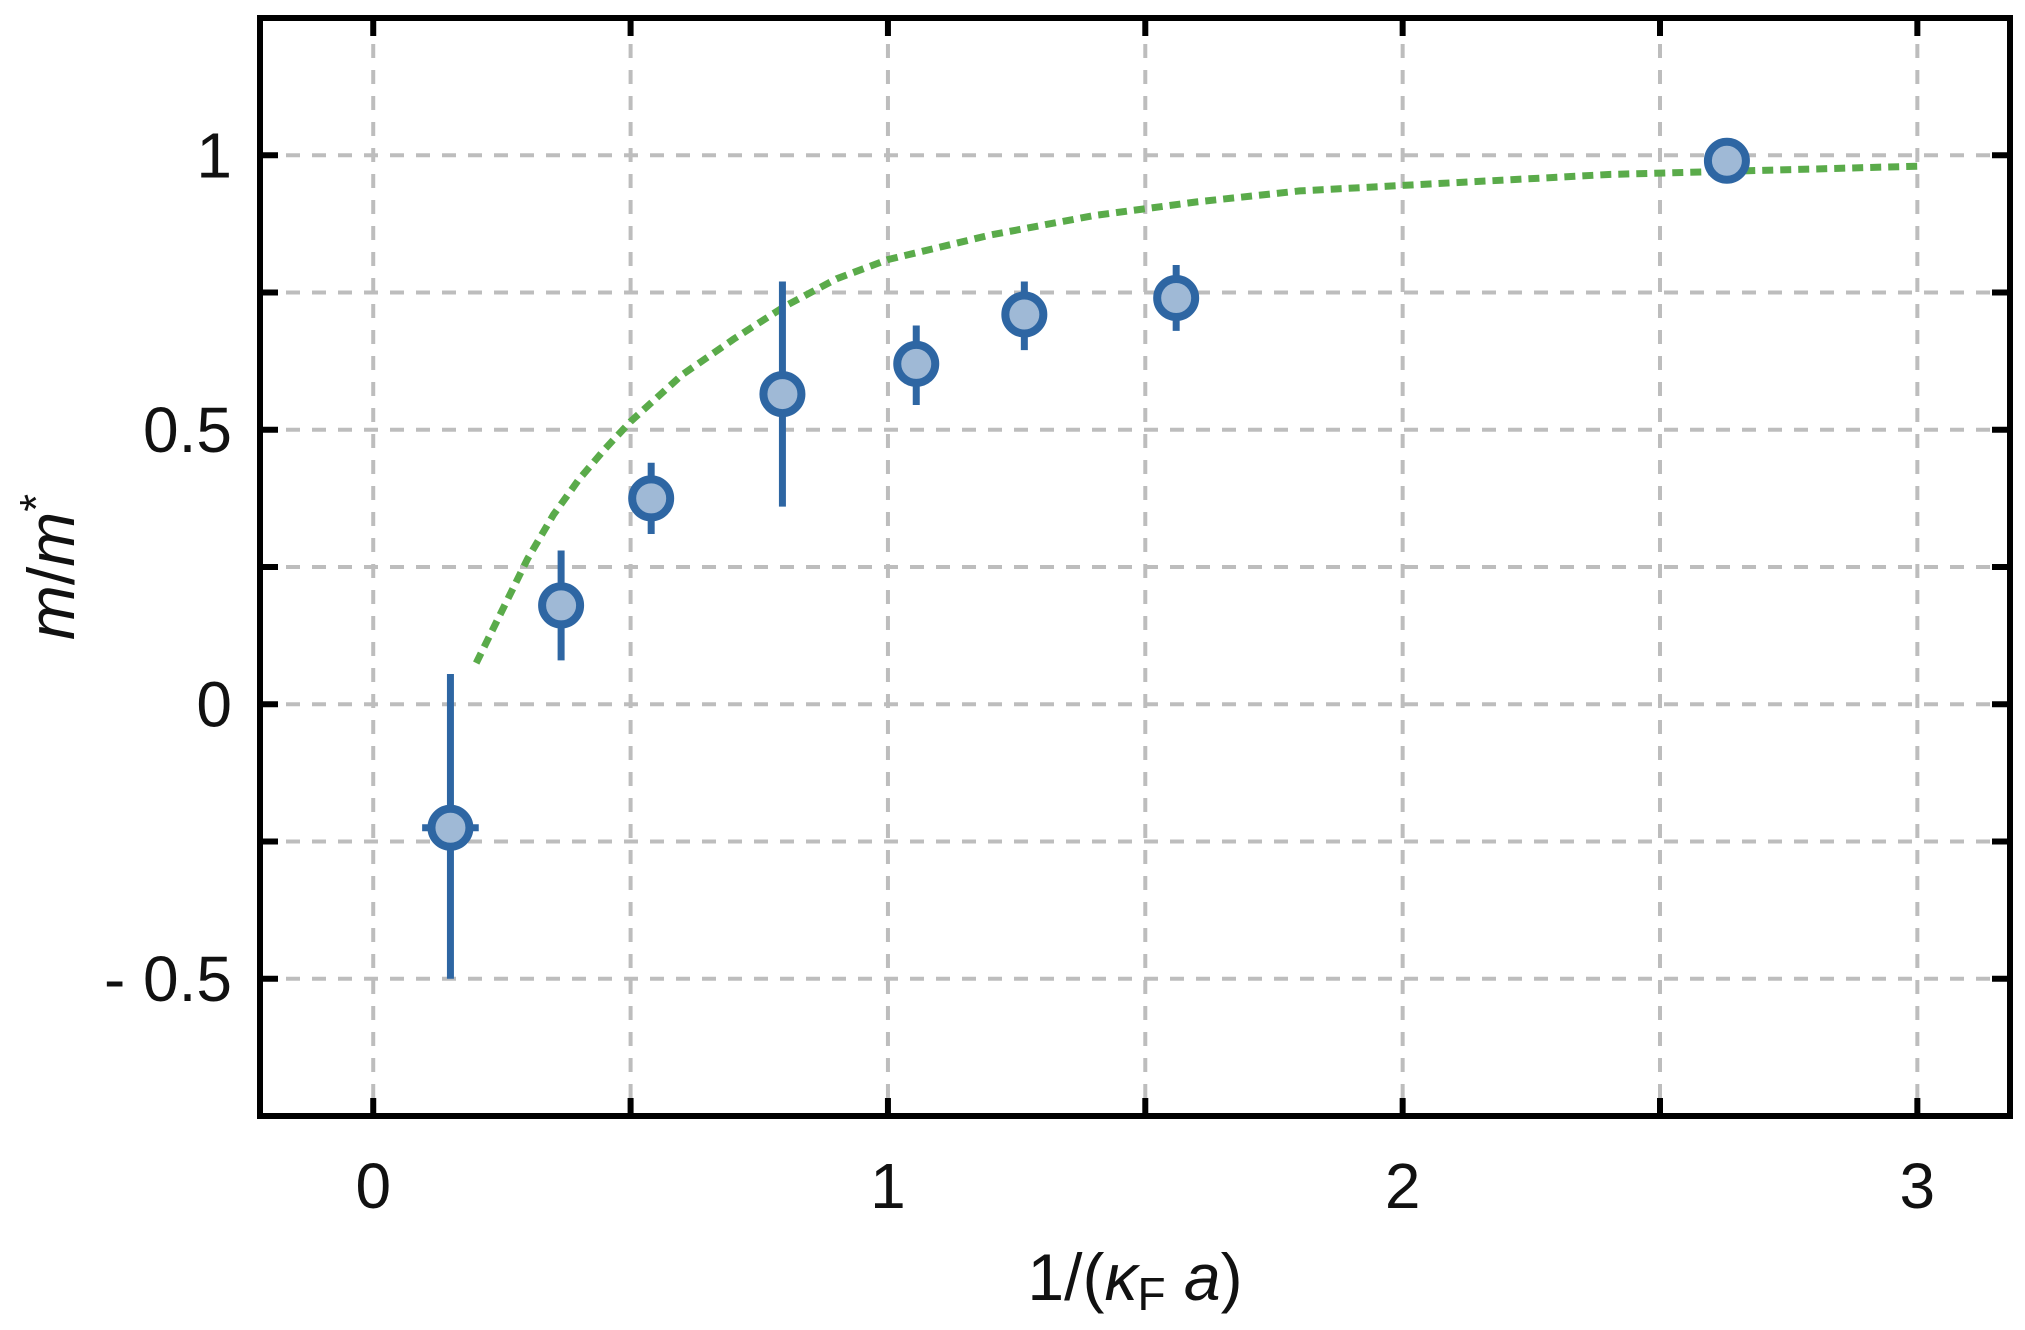  I want to click on x-axis-label-a: a, so click(1193, 1277).